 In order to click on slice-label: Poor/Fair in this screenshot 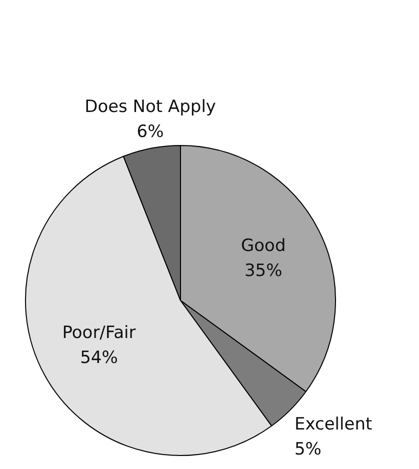, I will do `click(99, 332)`.